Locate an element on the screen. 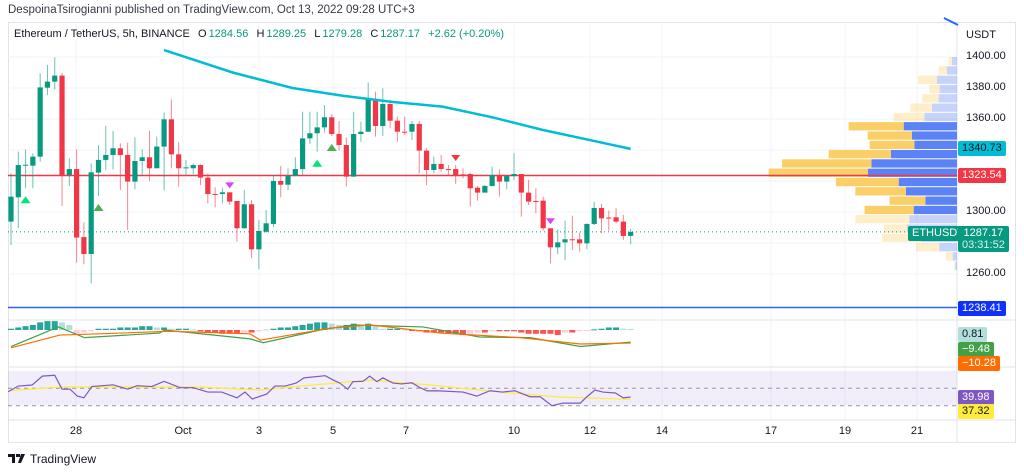  open-label: O is located at coordinates (202, 34).